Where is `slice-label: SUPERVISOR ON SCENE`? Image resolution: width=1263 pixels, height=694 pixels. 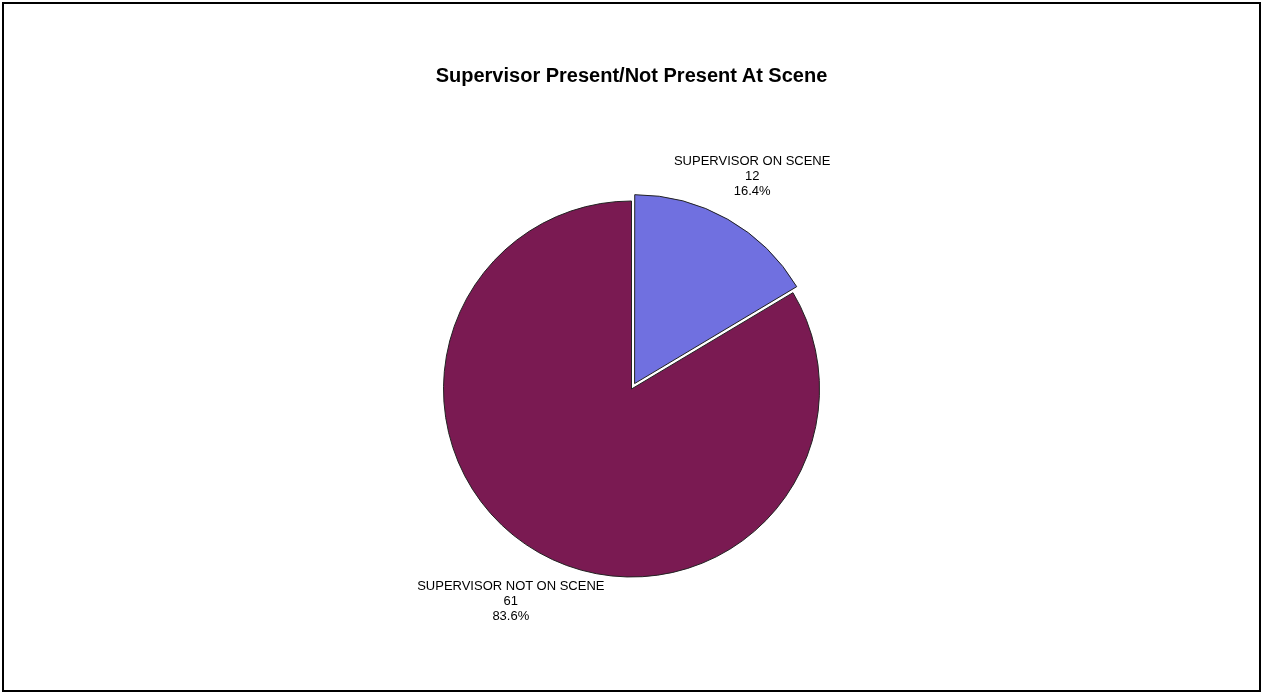 slice-label: SUPERVISOR ON SCENE is located at coordinates (752, 161).